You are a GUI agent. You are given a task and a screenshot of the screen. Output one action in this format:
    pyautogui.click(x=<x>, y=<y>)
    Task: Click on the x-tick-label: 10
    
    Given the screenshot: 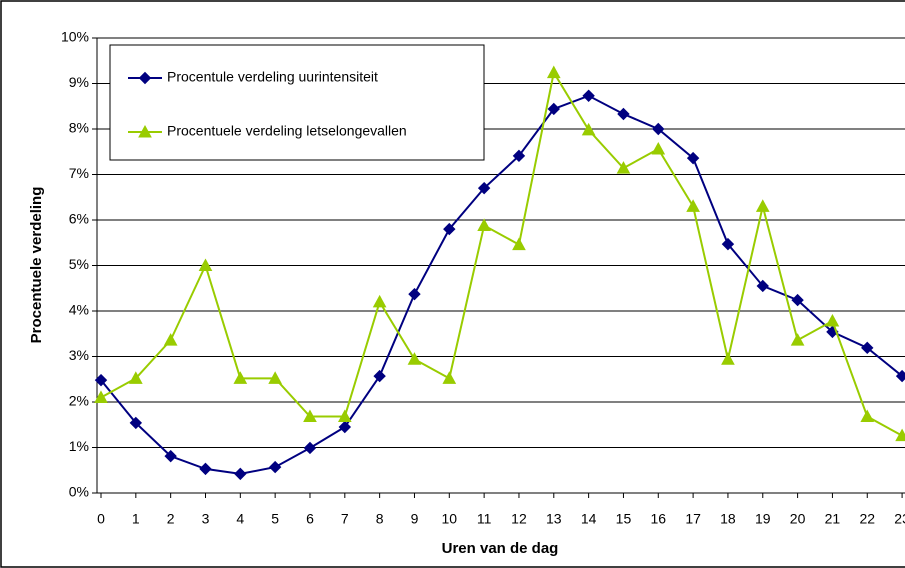 What is the action you would take?
    pyautogui.click(x=450, y=519)
    